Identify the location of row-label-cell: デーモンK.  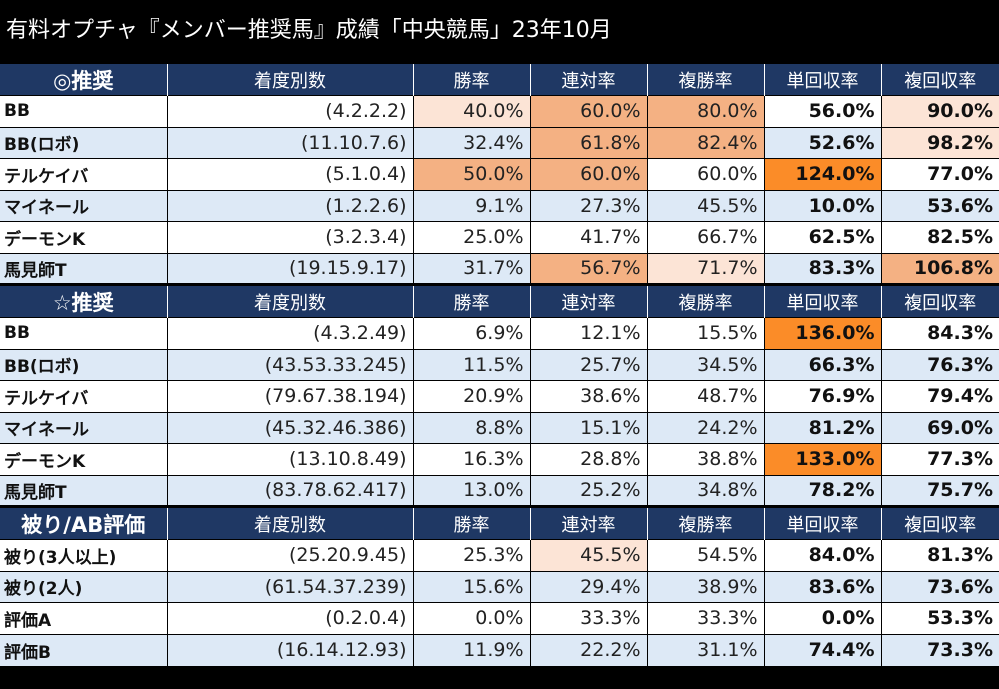
(83, 237).